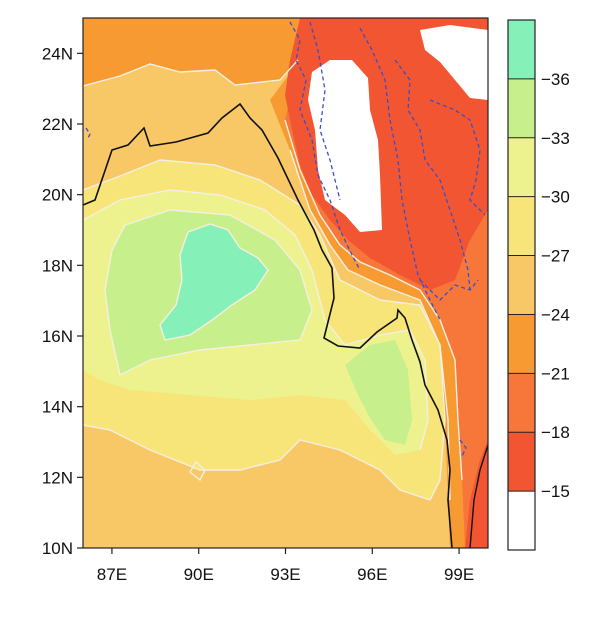  I want to click on lat-tick-label: 18N, so click(57, 265).